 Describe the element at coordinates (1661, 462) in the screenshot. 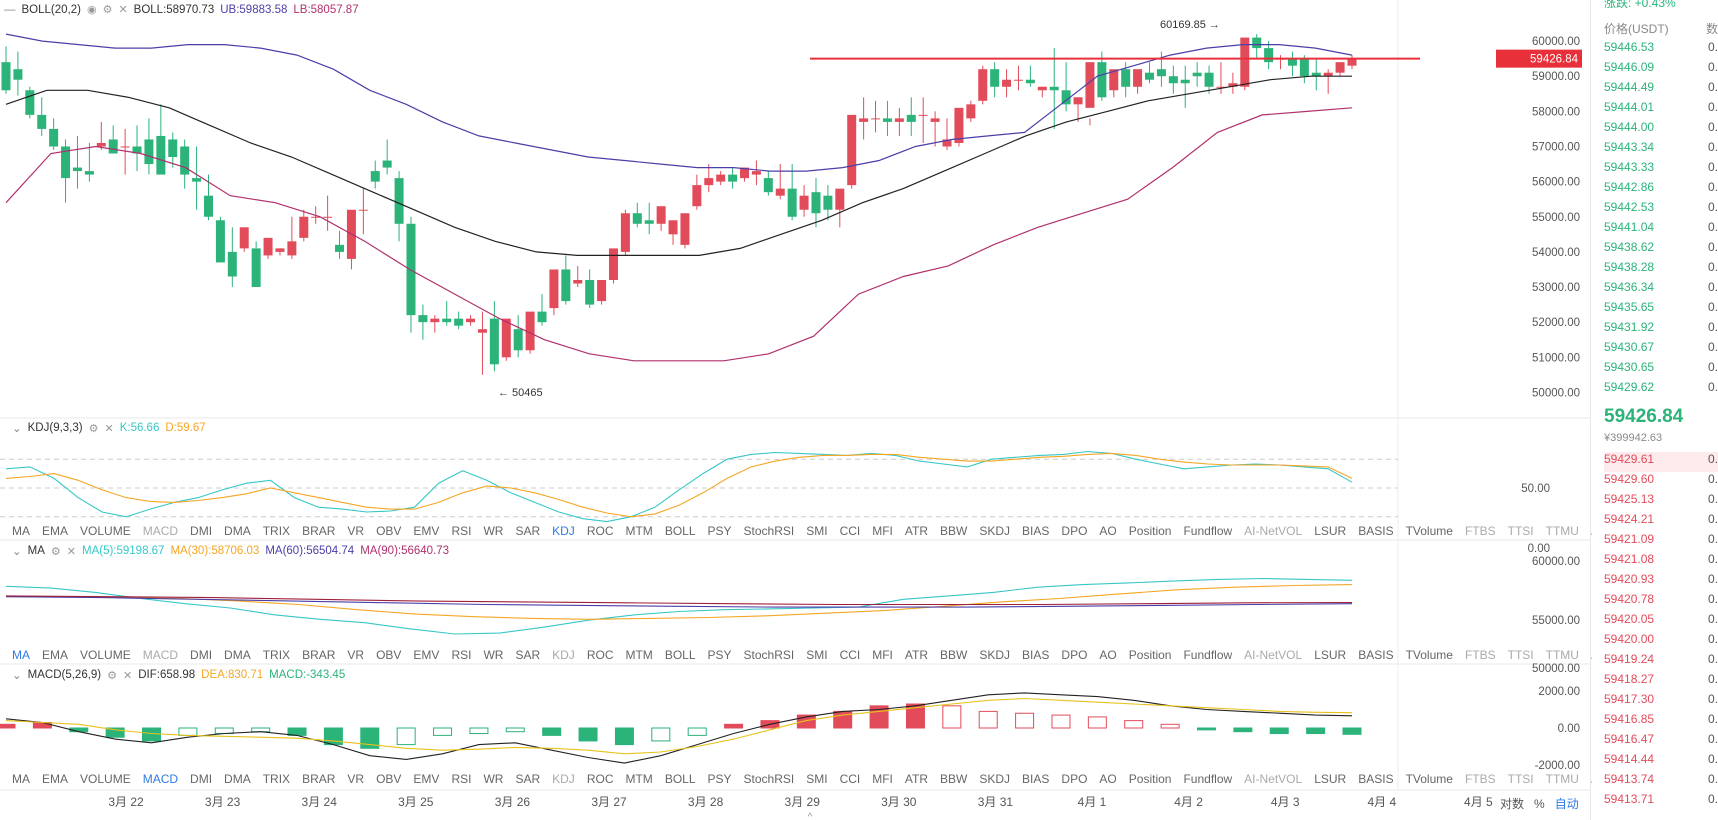

I see `orderbook-row: 59429.61 0.` at that location.